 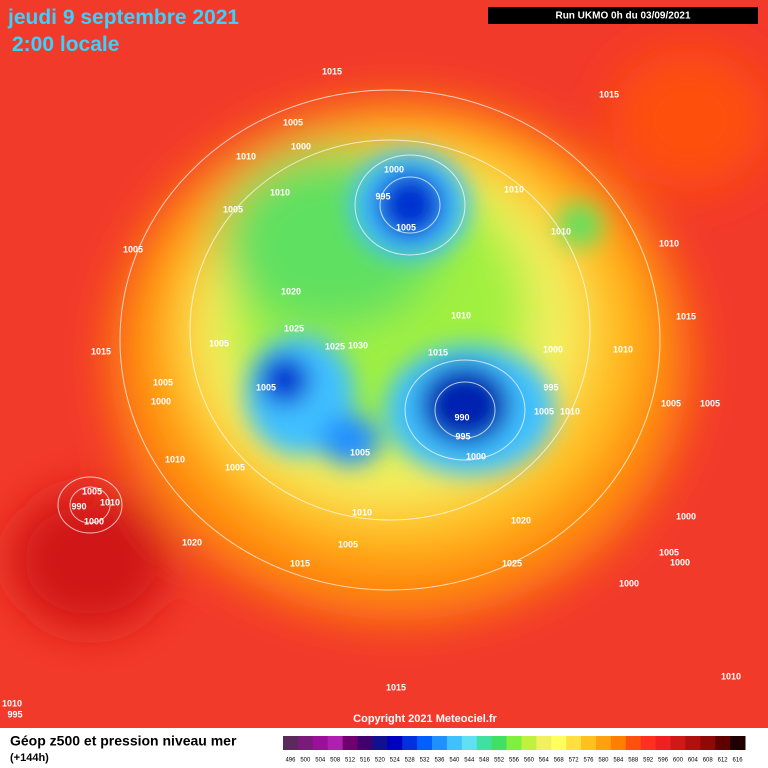 What do you see at coordinates (603, 761) in the screenshot?
I see `scale-tick-label: 580` at bounding box center [603, 761].